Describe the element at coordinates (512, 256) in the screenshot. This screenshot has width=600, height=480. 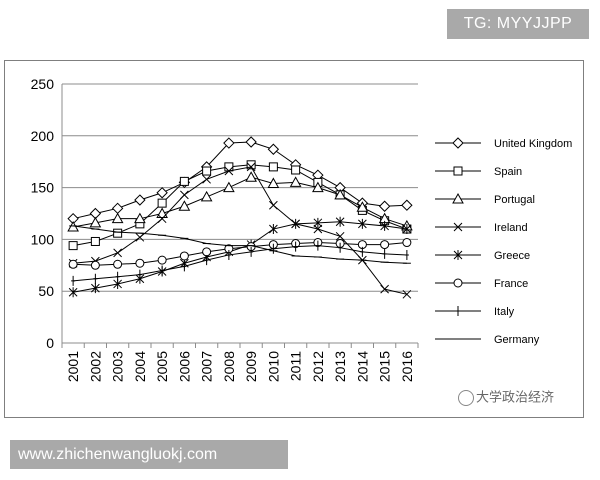
I see `legend-label: Greece` at that location.